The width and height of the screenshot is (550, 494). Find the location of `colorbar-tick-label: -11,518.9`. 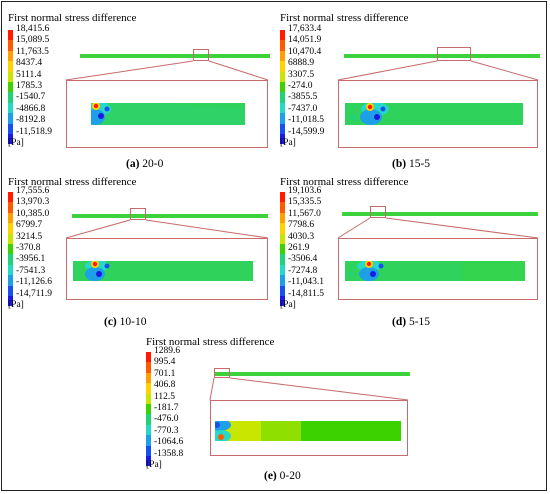

colorbar-tick-label: -11,518.9 is located at coordinates (34, 131).